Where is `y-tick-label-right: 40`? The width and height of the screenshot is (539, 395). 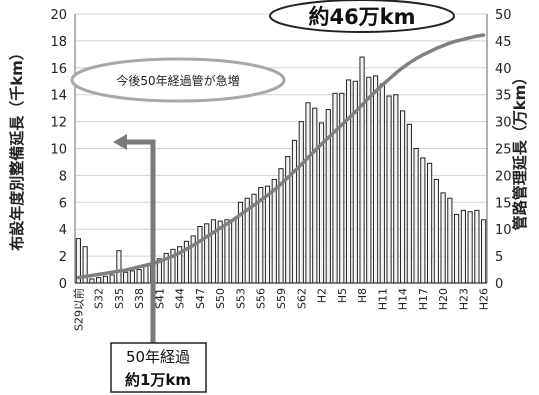
y-tick-label-right: 40 is located at coordinates (503, 69).